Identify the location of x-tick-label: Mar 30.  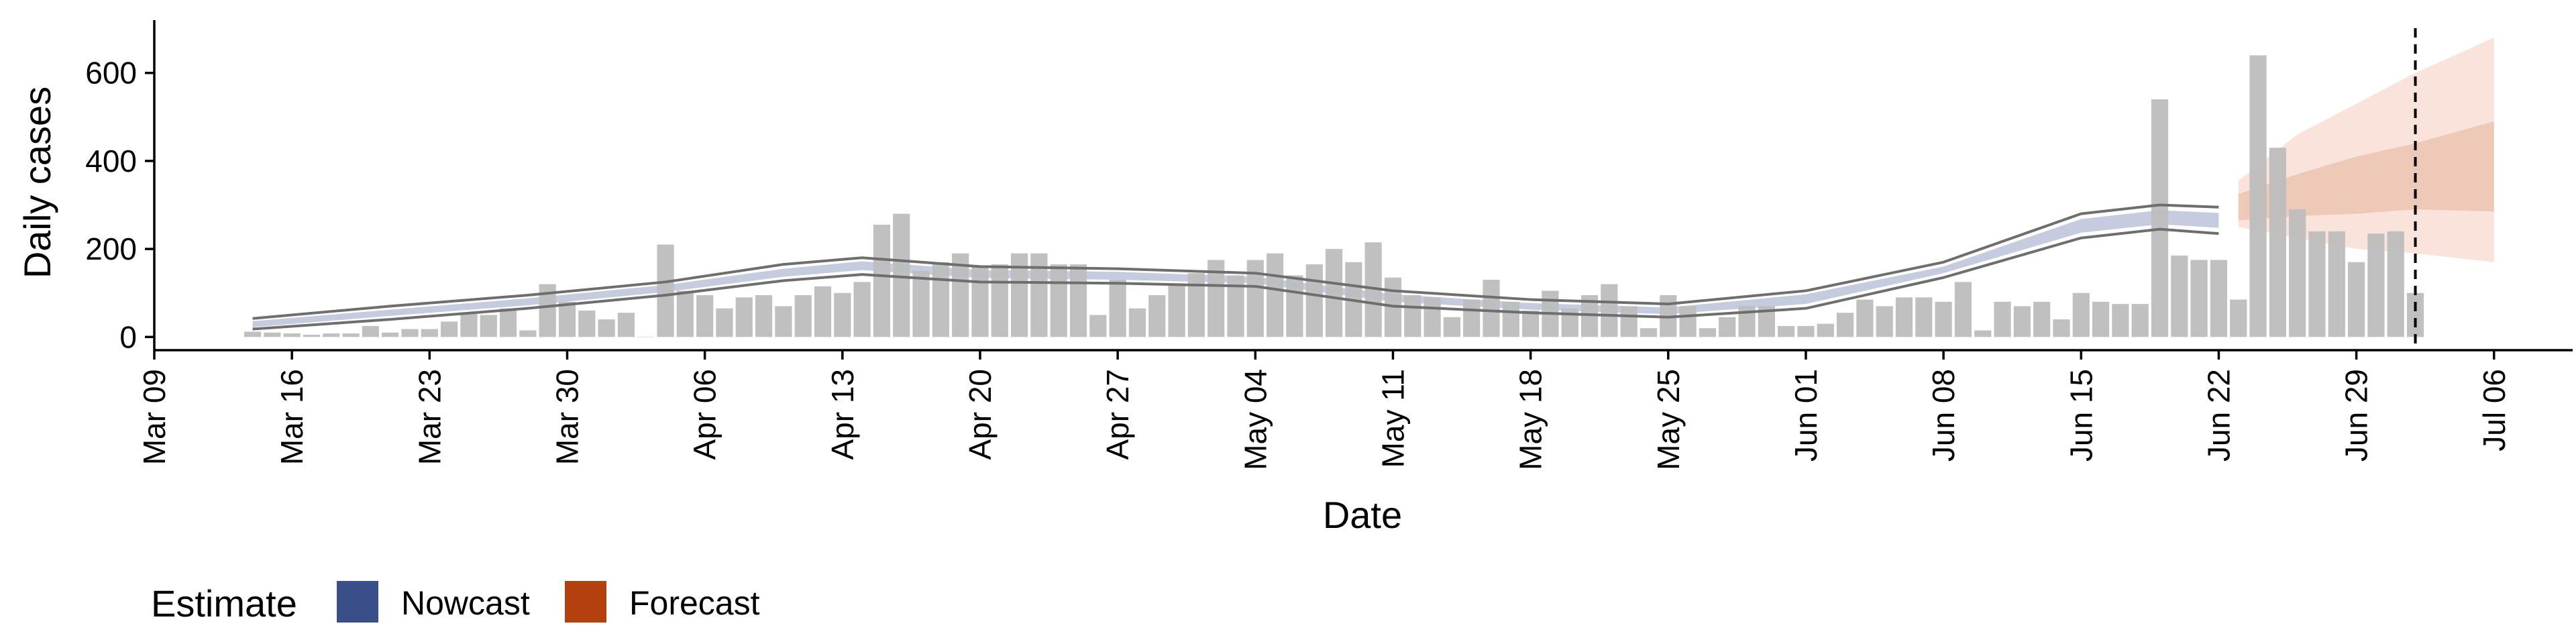
(566, 417).